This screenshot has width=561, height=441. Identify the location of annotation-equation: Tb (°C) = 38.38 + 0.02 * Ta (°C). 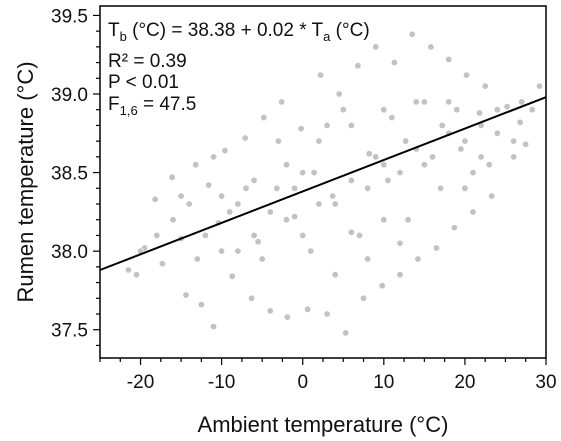
(239, 32).